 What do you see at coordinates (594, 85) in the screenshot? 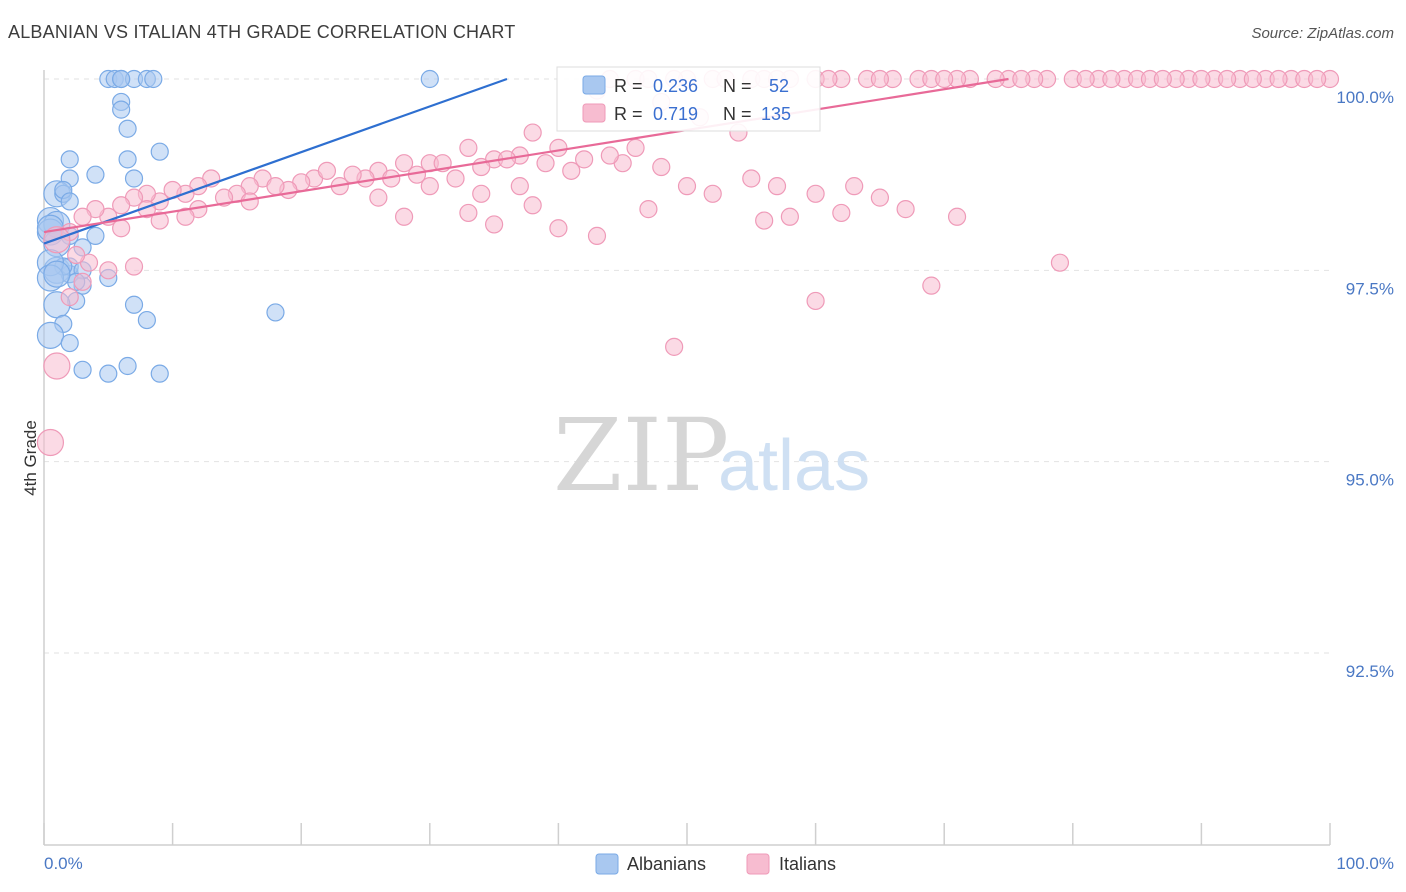
I see `albanians-swatch` at bounding box center [594, 85].